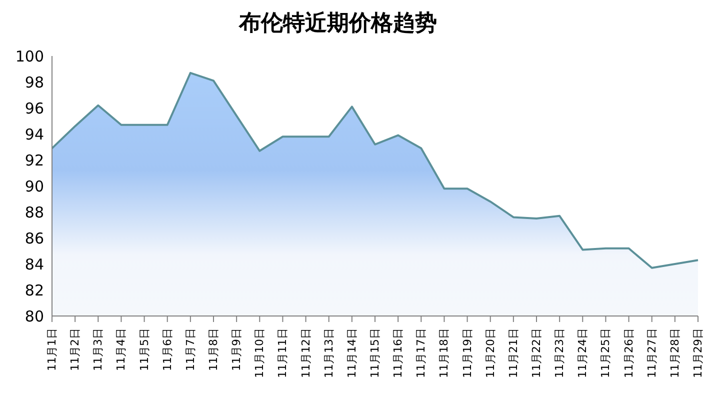 The width and height of the screenshot is (717, 408). Describe the element at coordinates (338, 24) in the screenshot. I see `chart-title: 布伦特近期价格趋势` at that location.